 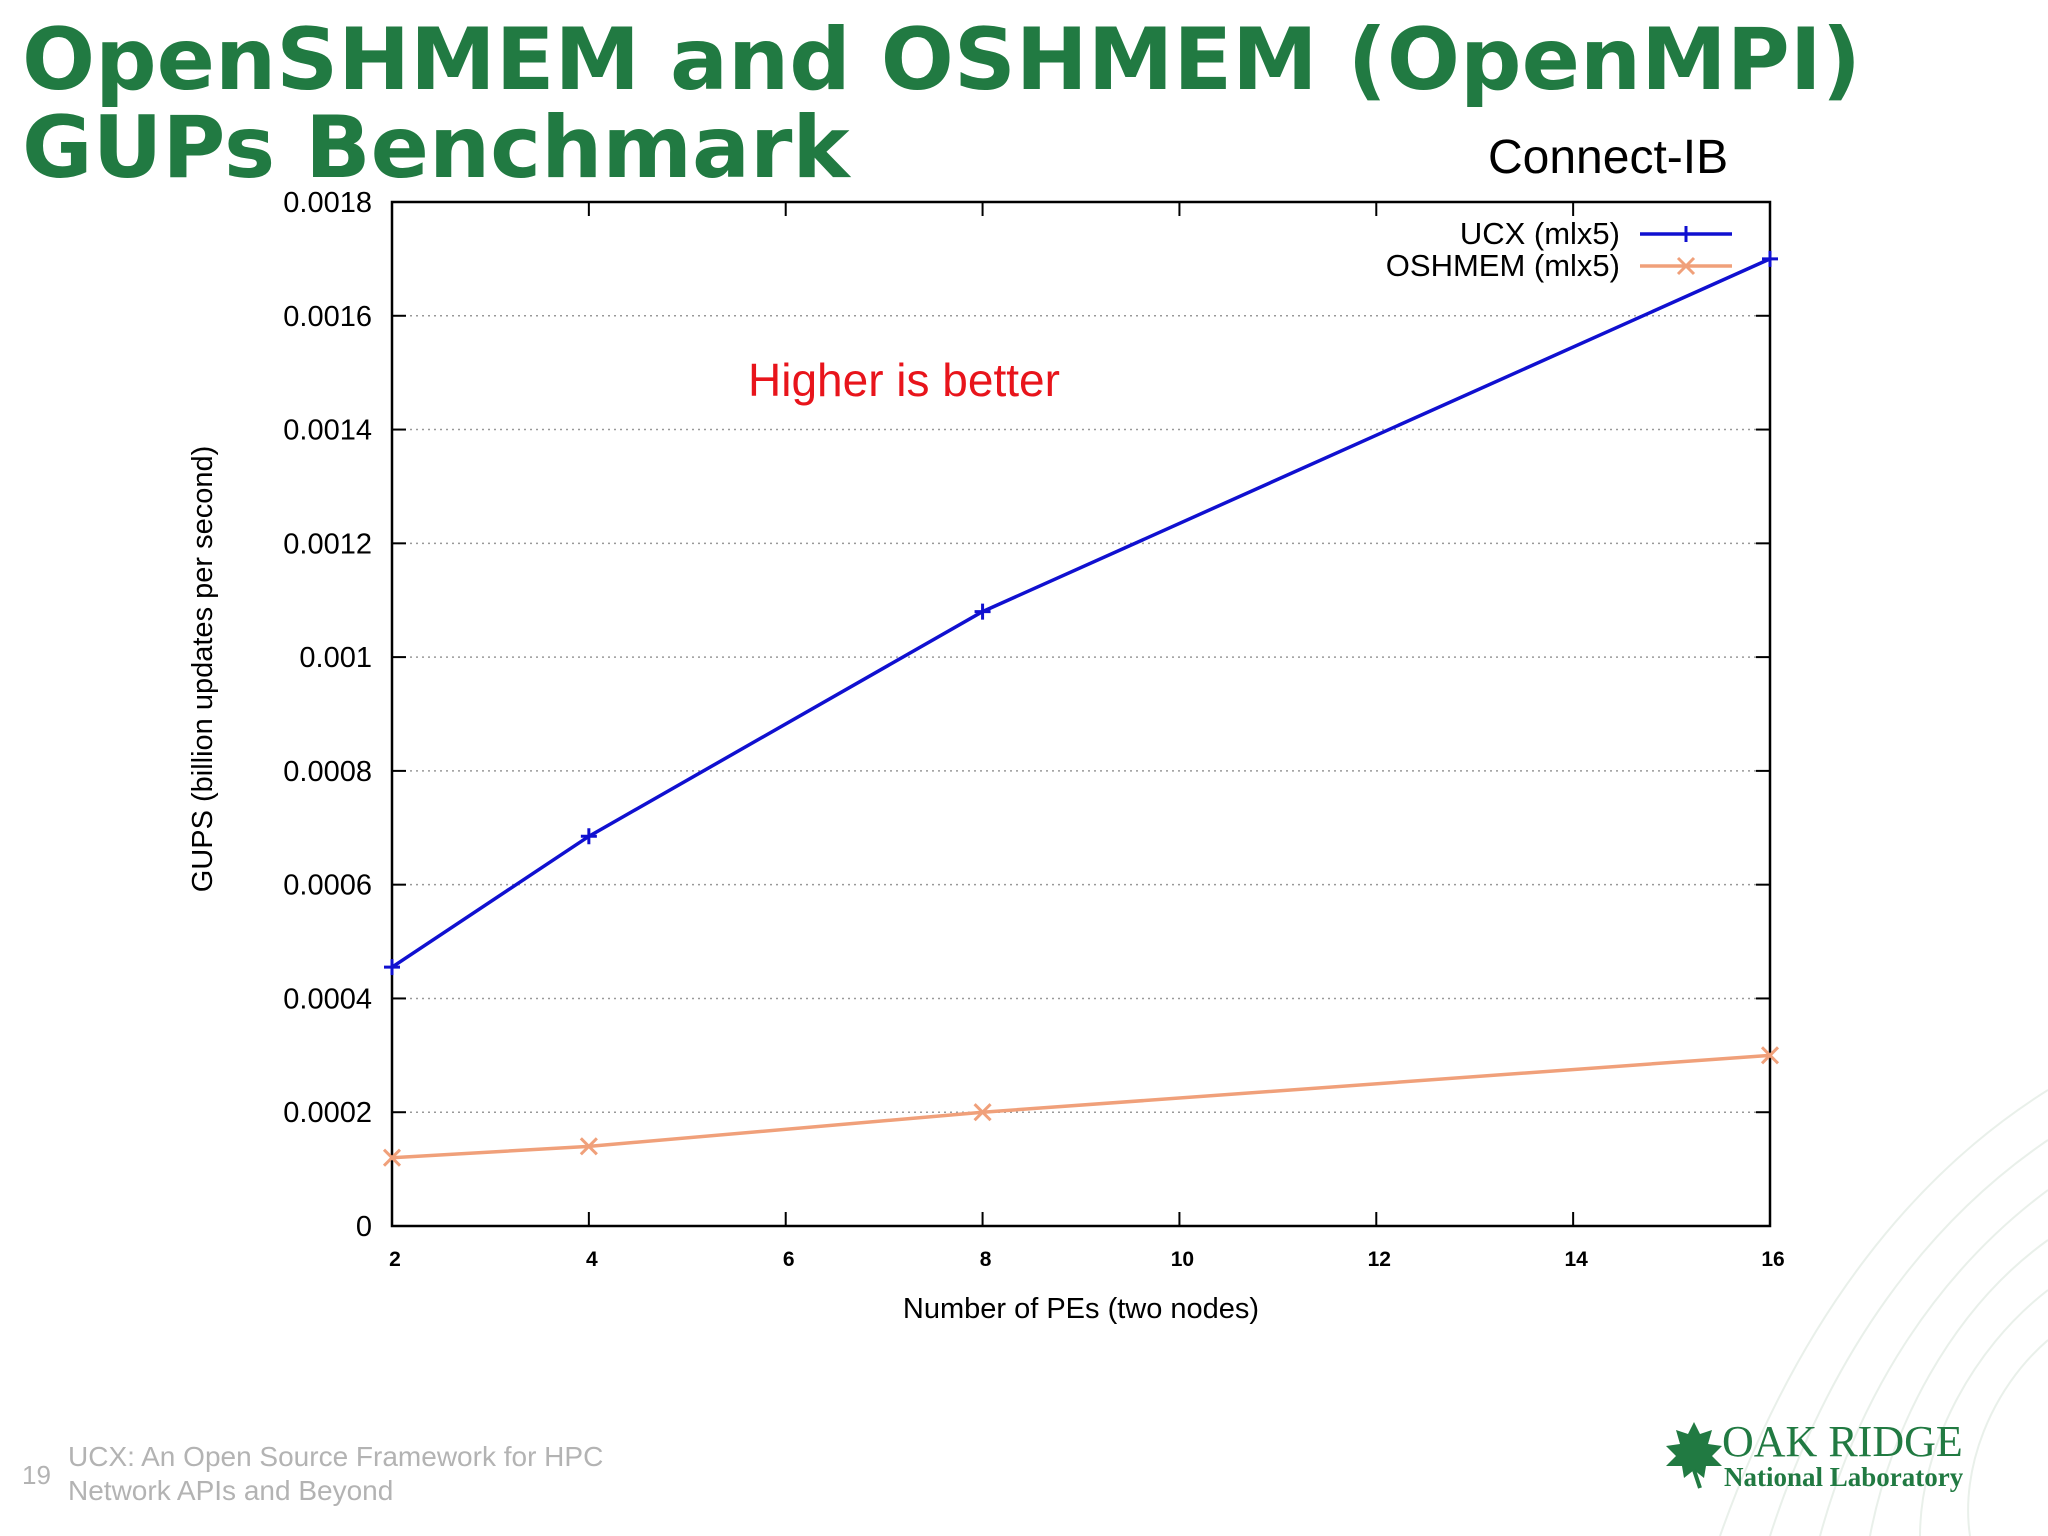 What do you see at coordinates (327, 772) in the screenshot?
I see `y-tick-label: 0.0008` at bounding box center [327, 772].